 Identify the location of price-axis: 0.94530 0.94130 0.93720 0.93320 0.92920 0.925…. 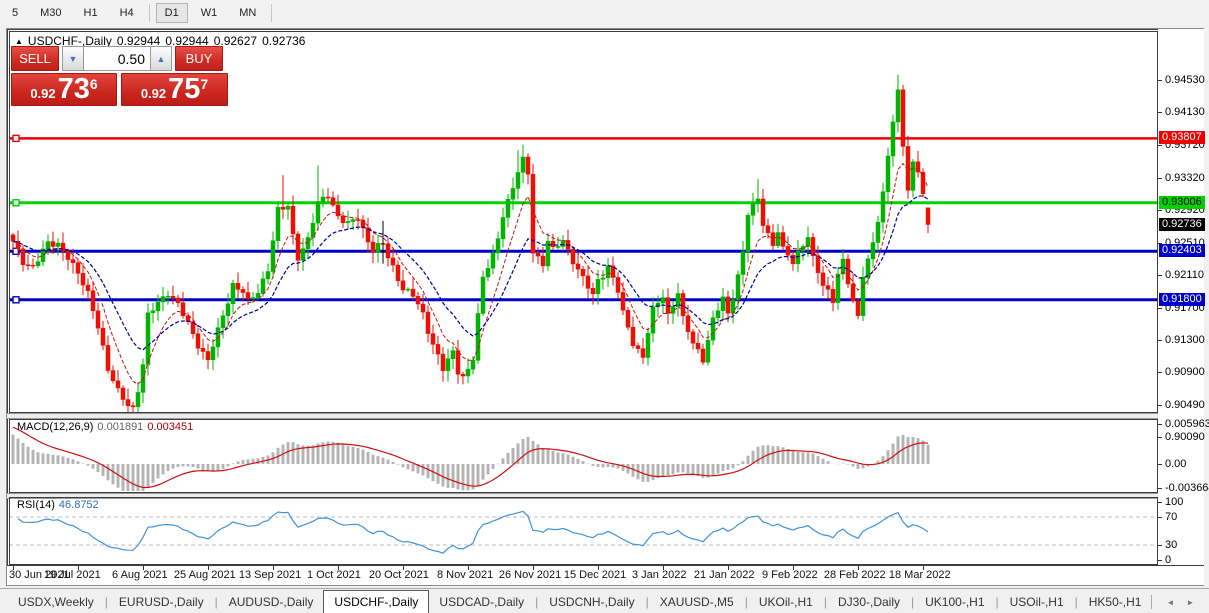
(1183, 297).